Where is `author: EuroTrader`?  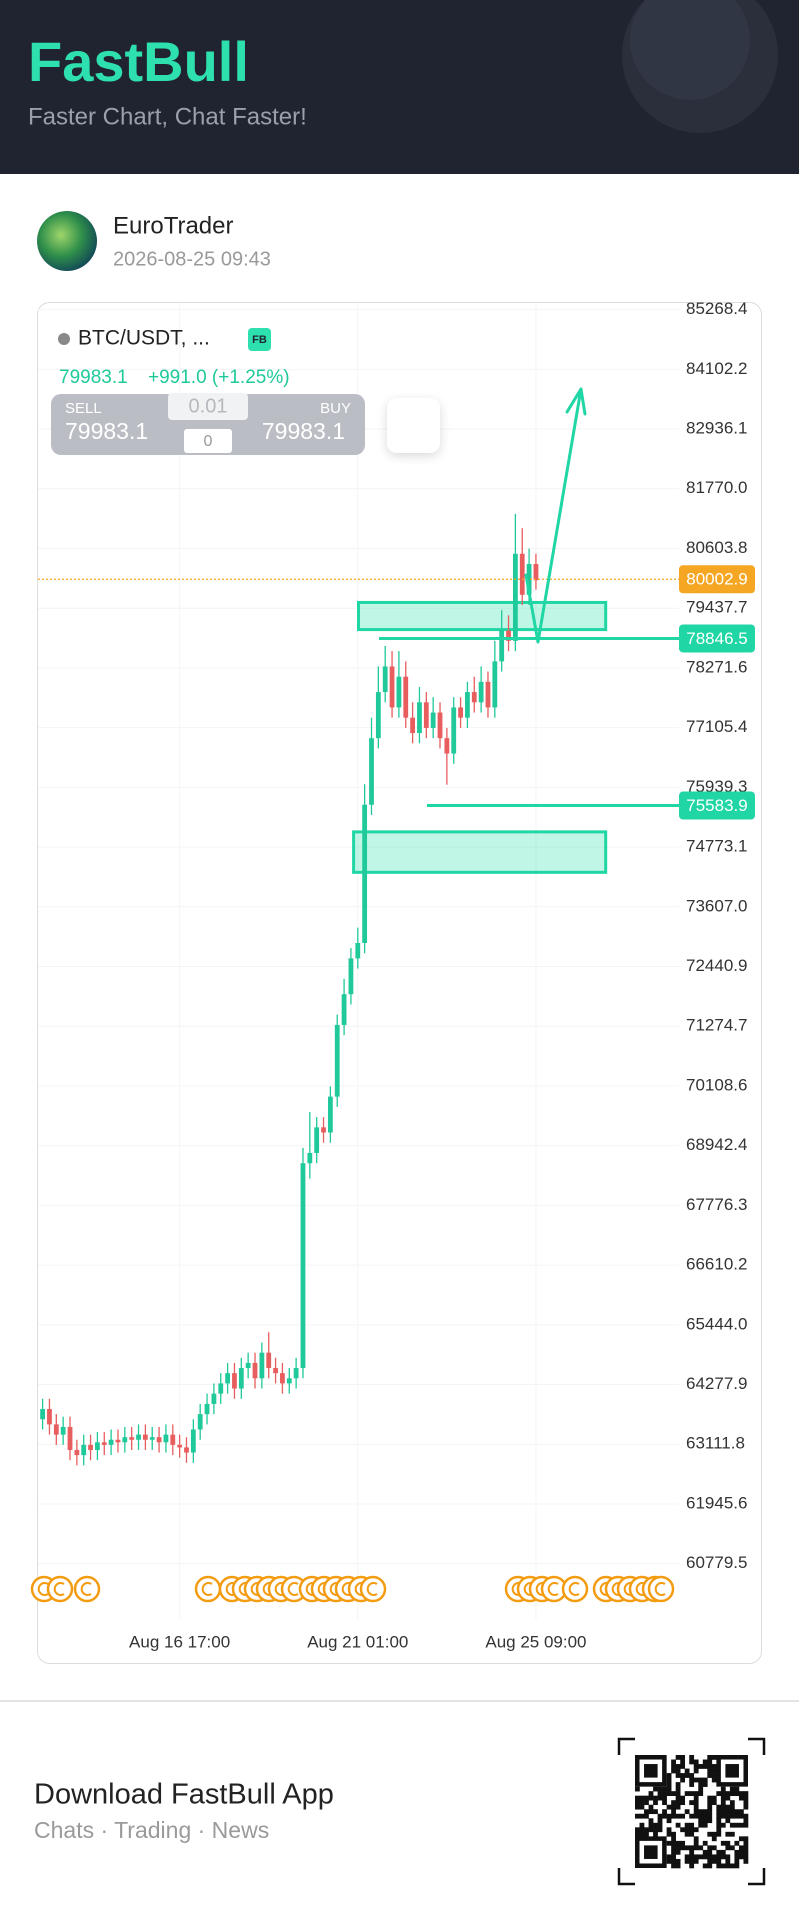 author: EuroTrader is located at coordinates (173, 225).